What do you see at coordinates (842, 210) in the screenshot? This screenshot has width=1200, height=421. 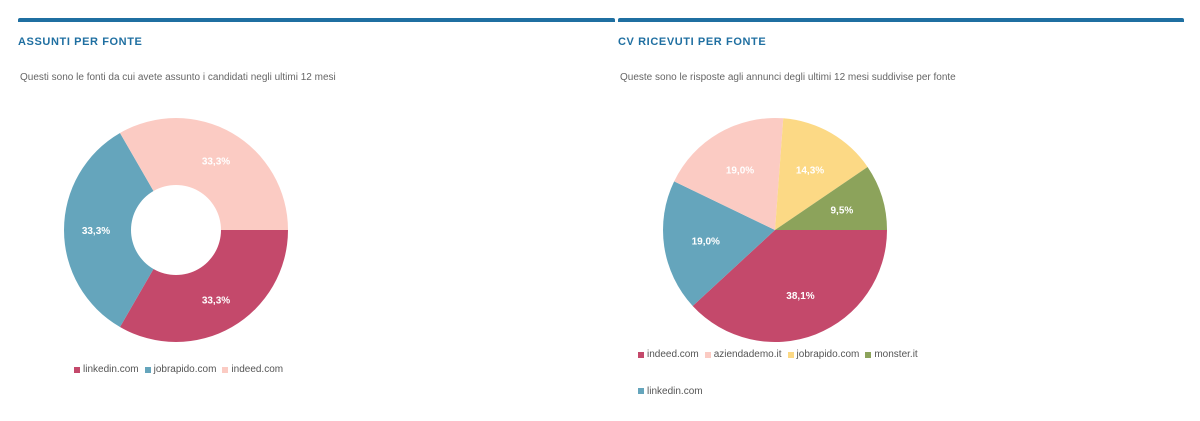 I see `slice-label-monster-it: 9,5%` at bounding box center [842, 210].